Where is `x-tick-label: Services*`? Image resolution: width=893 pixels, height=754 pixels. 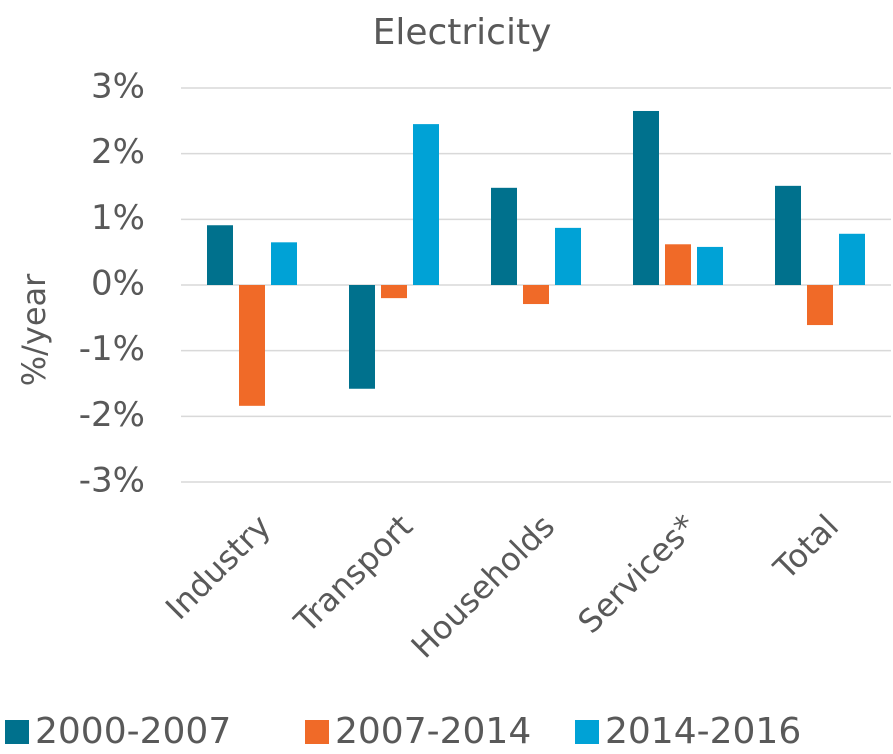
x-tick-label: Services* is located at coordinates (637, 574).